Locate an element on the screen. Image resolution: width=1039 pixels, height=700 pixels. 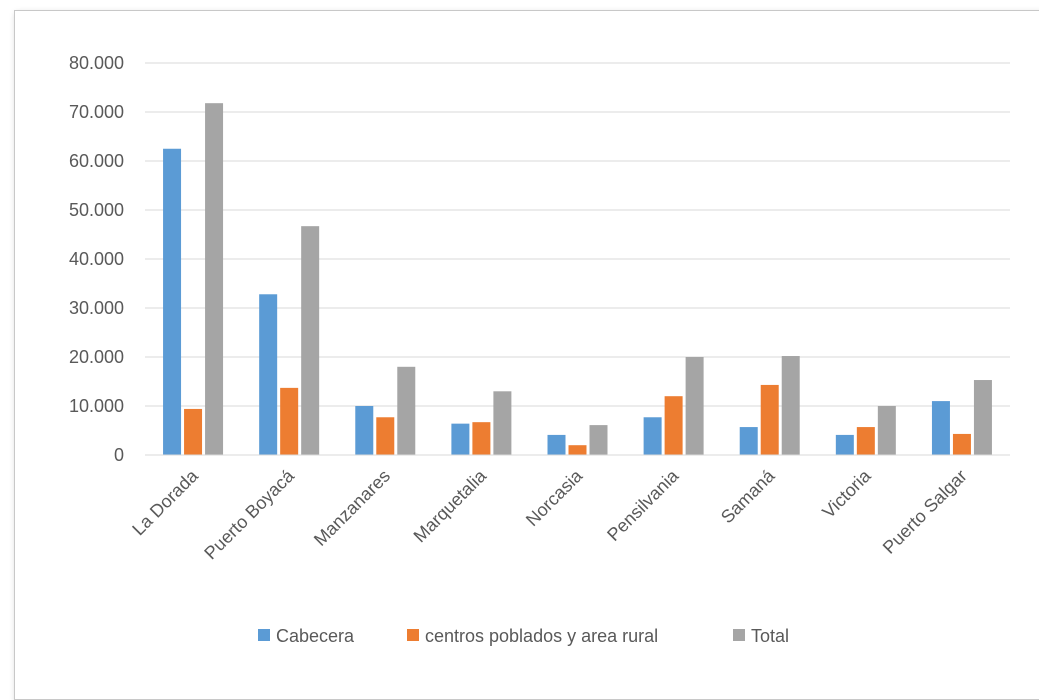
x-category-label: Puerto Boyacá is located at coordinates (249, 514).